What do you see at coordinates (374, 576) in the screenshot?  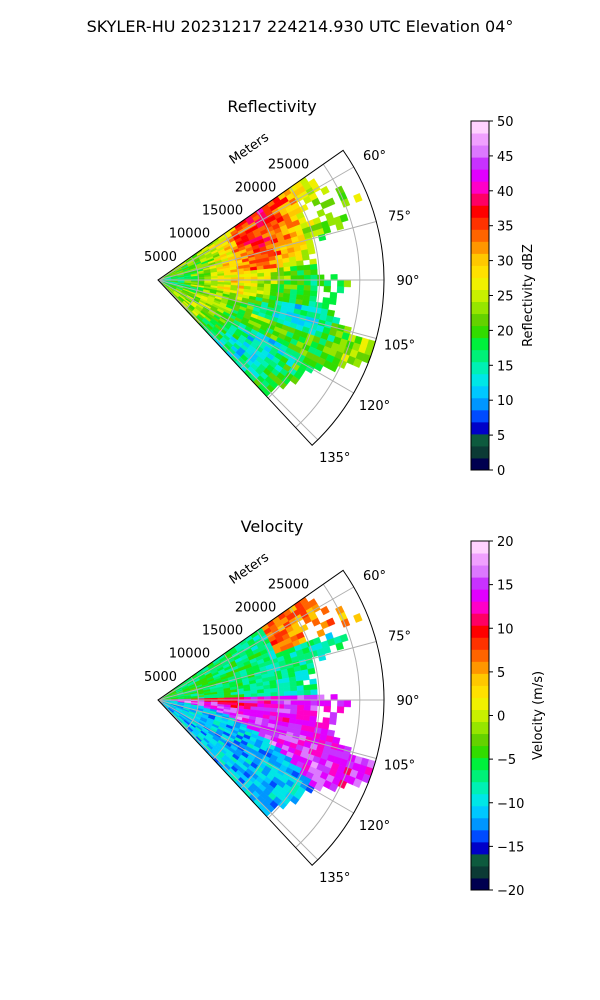 I see `angle-tick-label: 60°` at bounding box center [374, 576].